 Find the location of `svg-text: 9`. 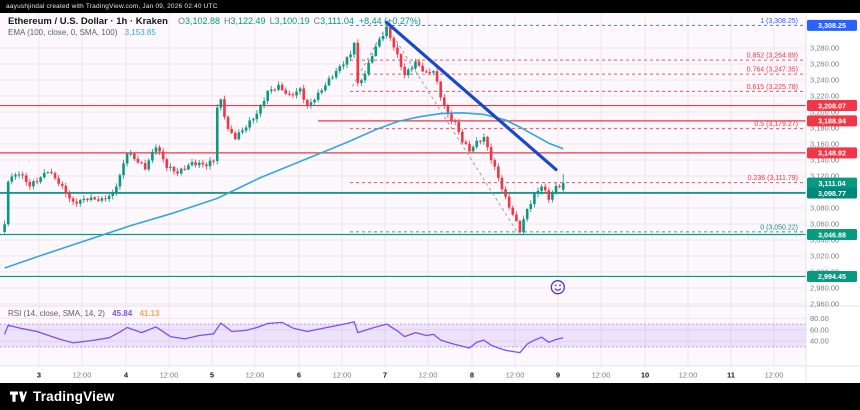

svg-text: 9 is located at coordinates (558, 375).